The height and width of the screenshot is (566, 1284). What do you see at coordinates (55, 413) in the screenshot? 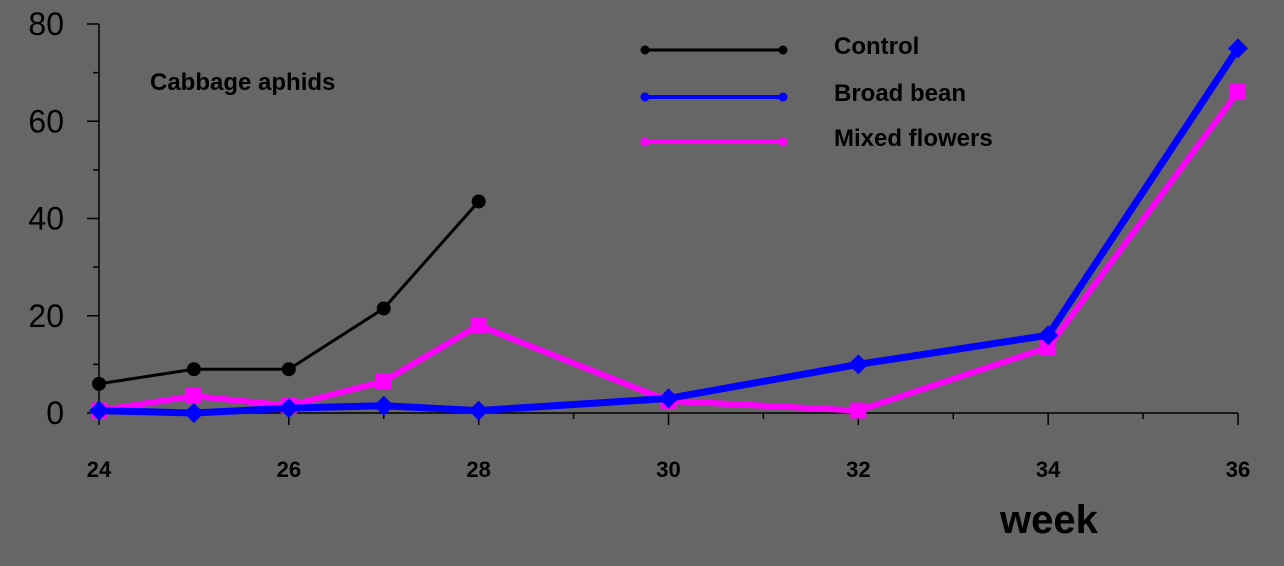
I see `y-tick-label: 0` at bounding box center [55, 413].